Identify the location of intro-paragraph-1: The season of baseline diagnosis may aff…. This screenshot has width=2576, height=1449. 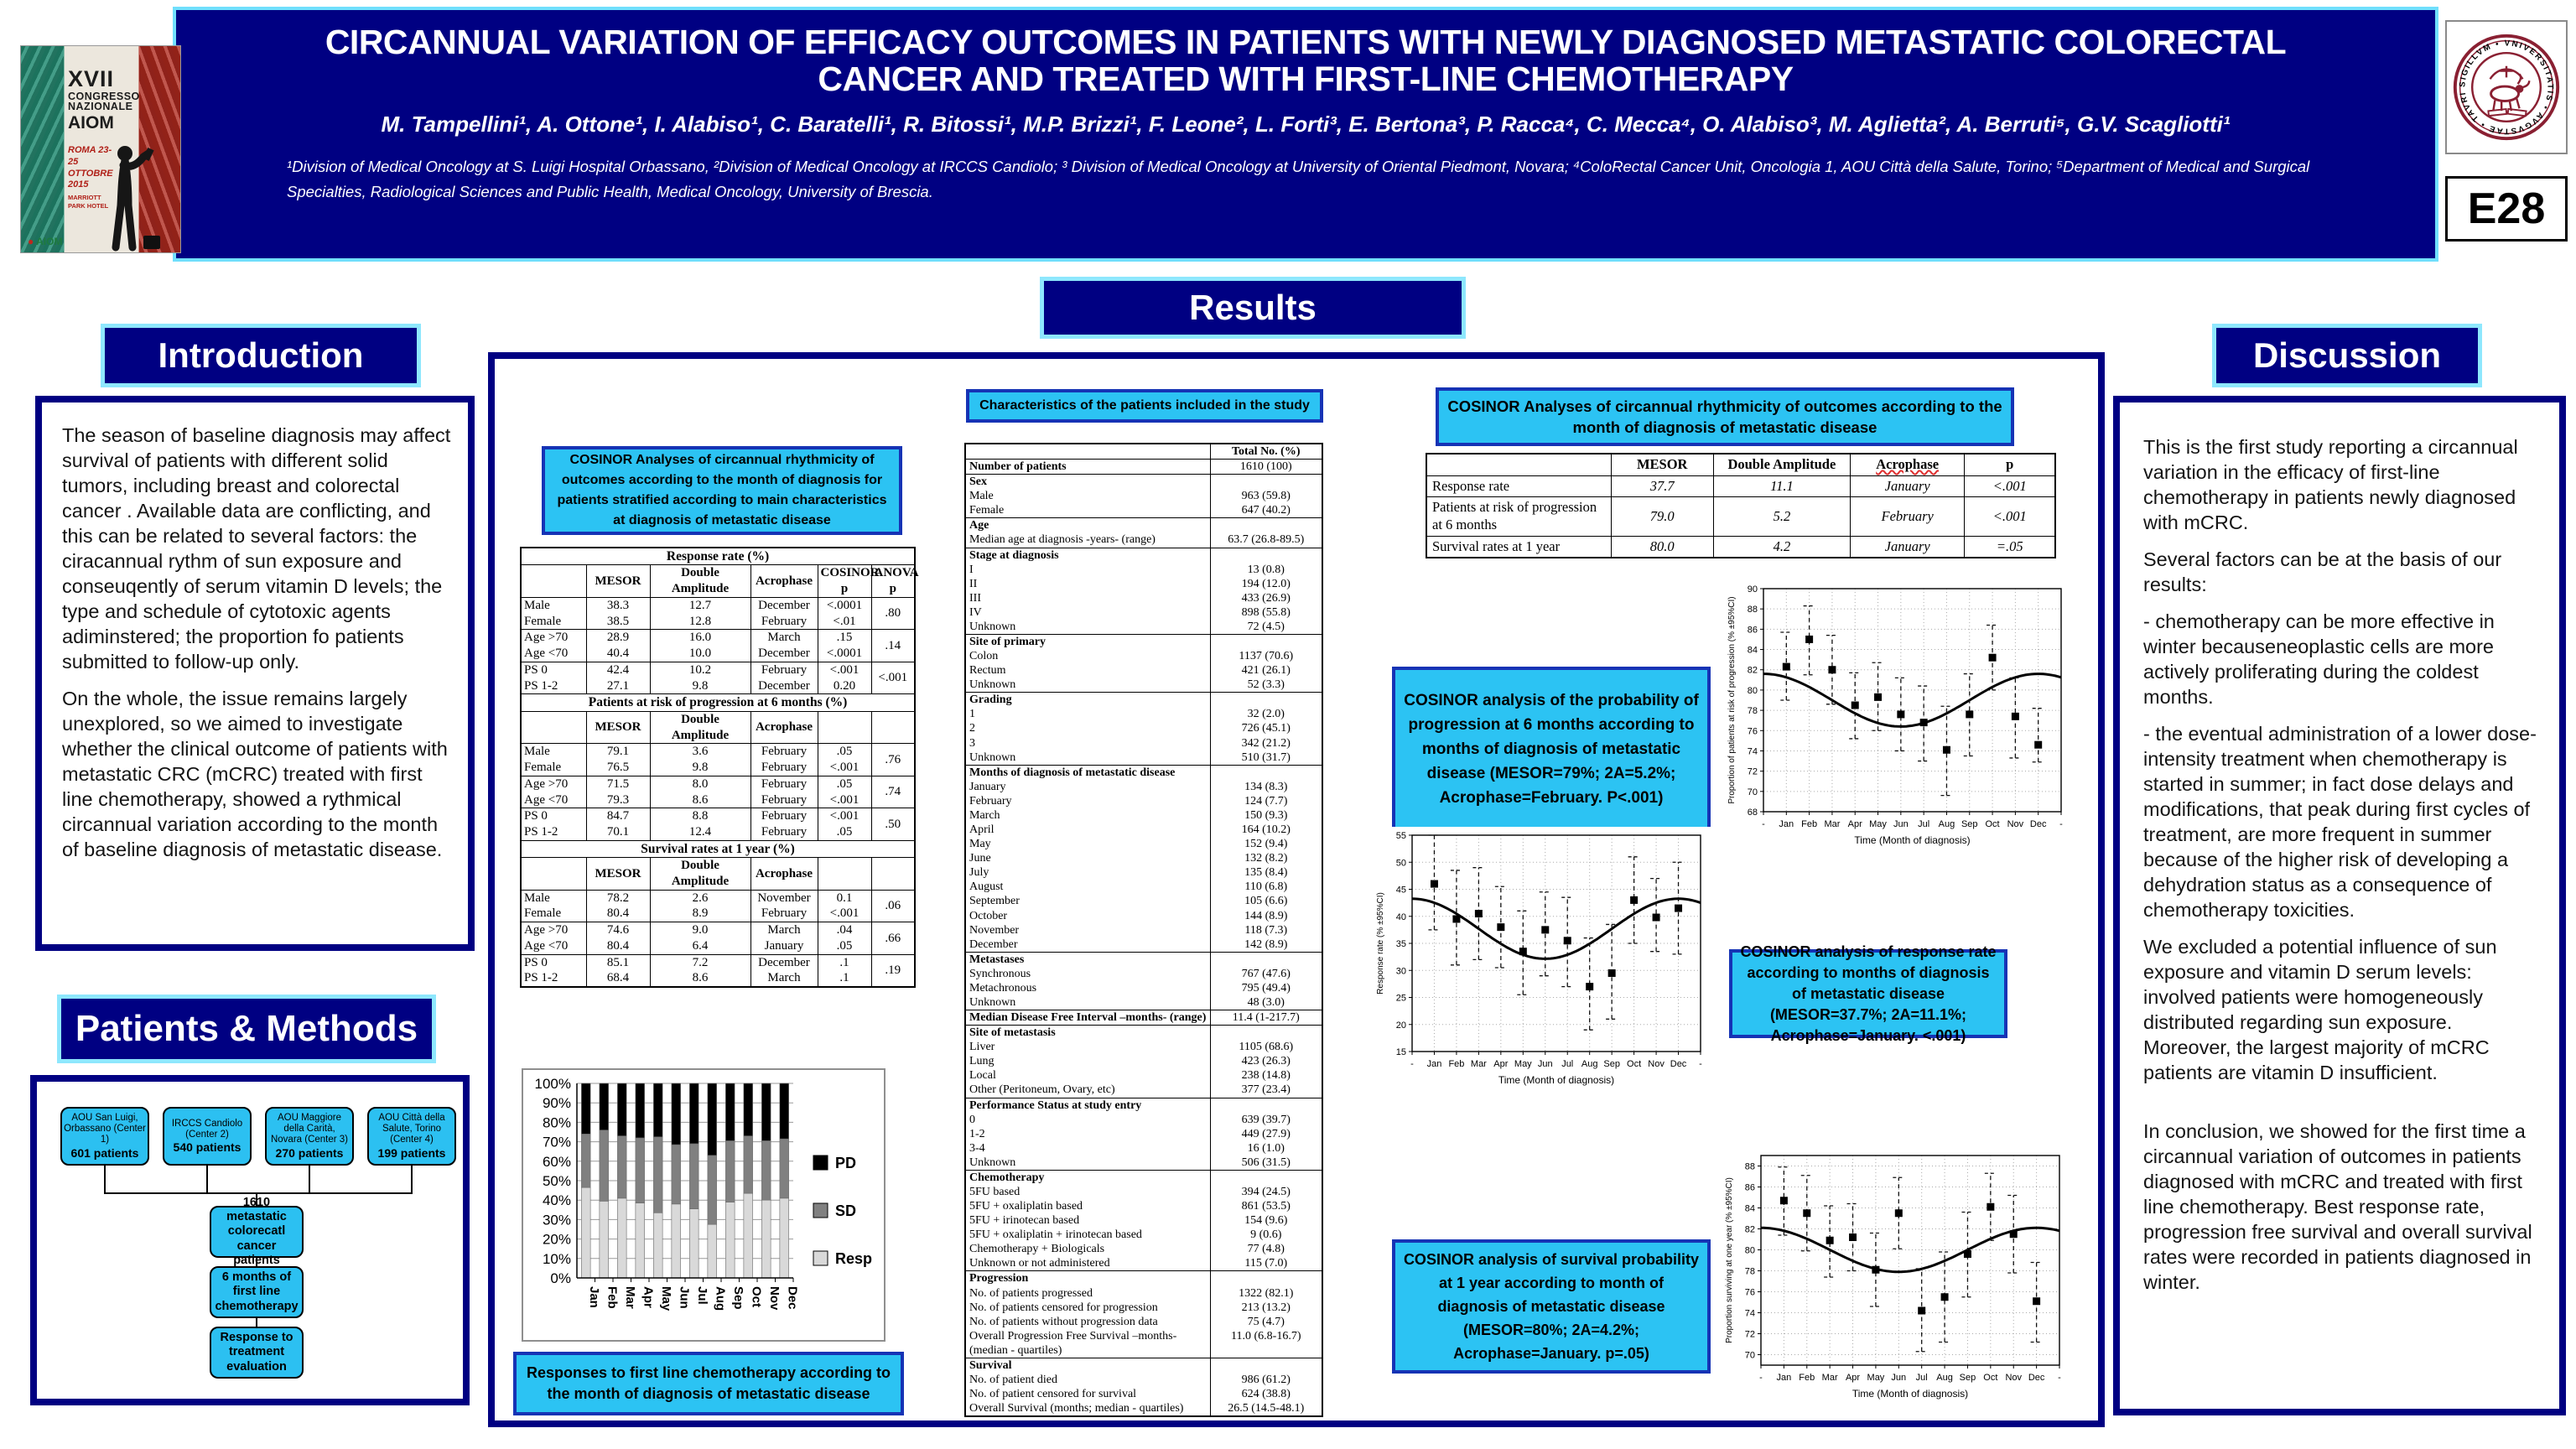
(256, 548).